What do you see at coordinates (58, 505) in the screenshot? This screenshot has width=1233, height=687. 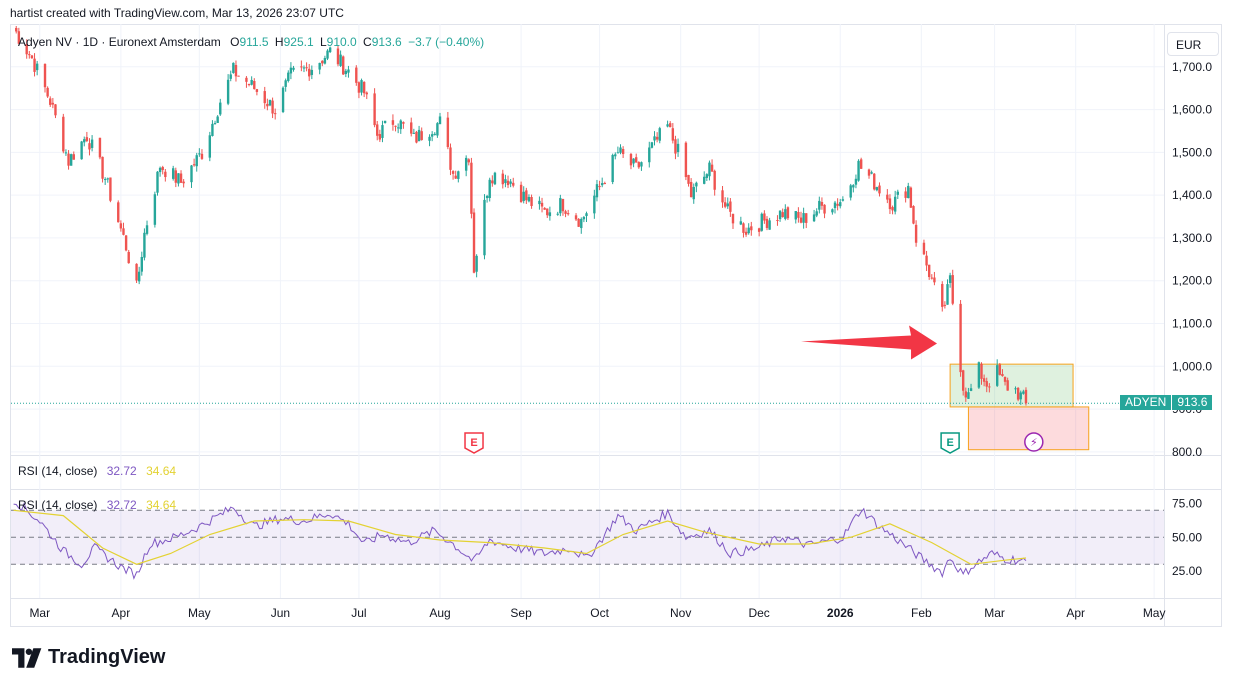 I see `rsi-pane-title: RSI (14, close)` at bounding box center [58, 505].